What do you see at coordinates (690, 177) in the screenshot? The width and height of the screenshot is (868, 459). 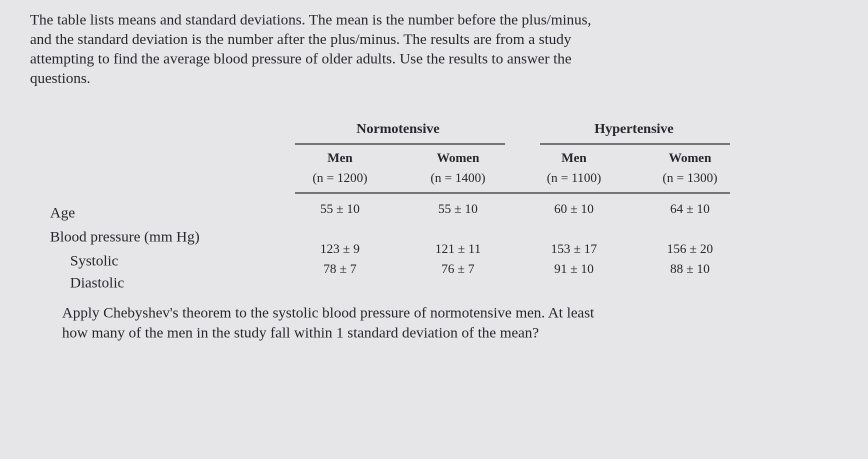 I see `column-n: (n = 1300)` at bounding box center [690, 177].